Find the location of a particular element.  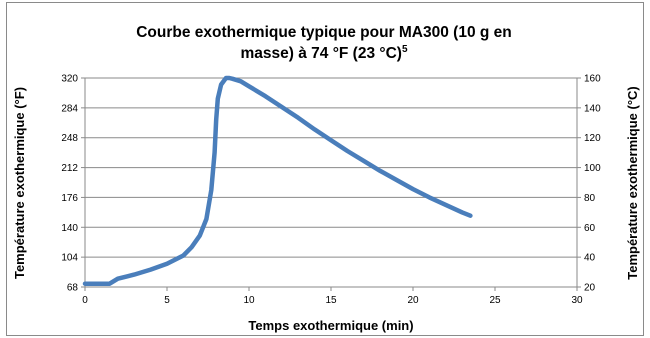

x-ticks: 0 5 10 15 20 25 30 is located at coordinates (332, 296).